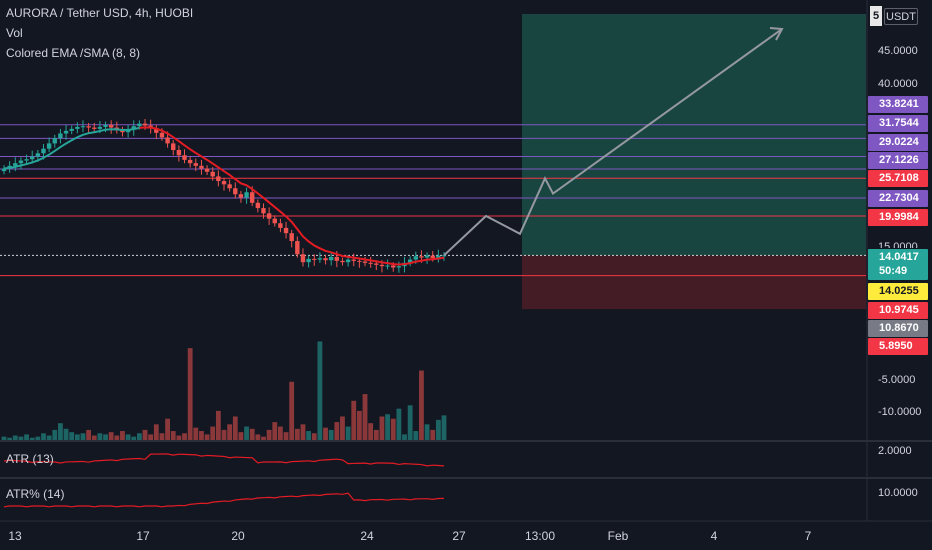 The height and width of the screenshot is (550, 932). What do you see at coordinates (618, 536) in the screenshot?
I see `time-tick: Feb` at bounding box center [618, 536].